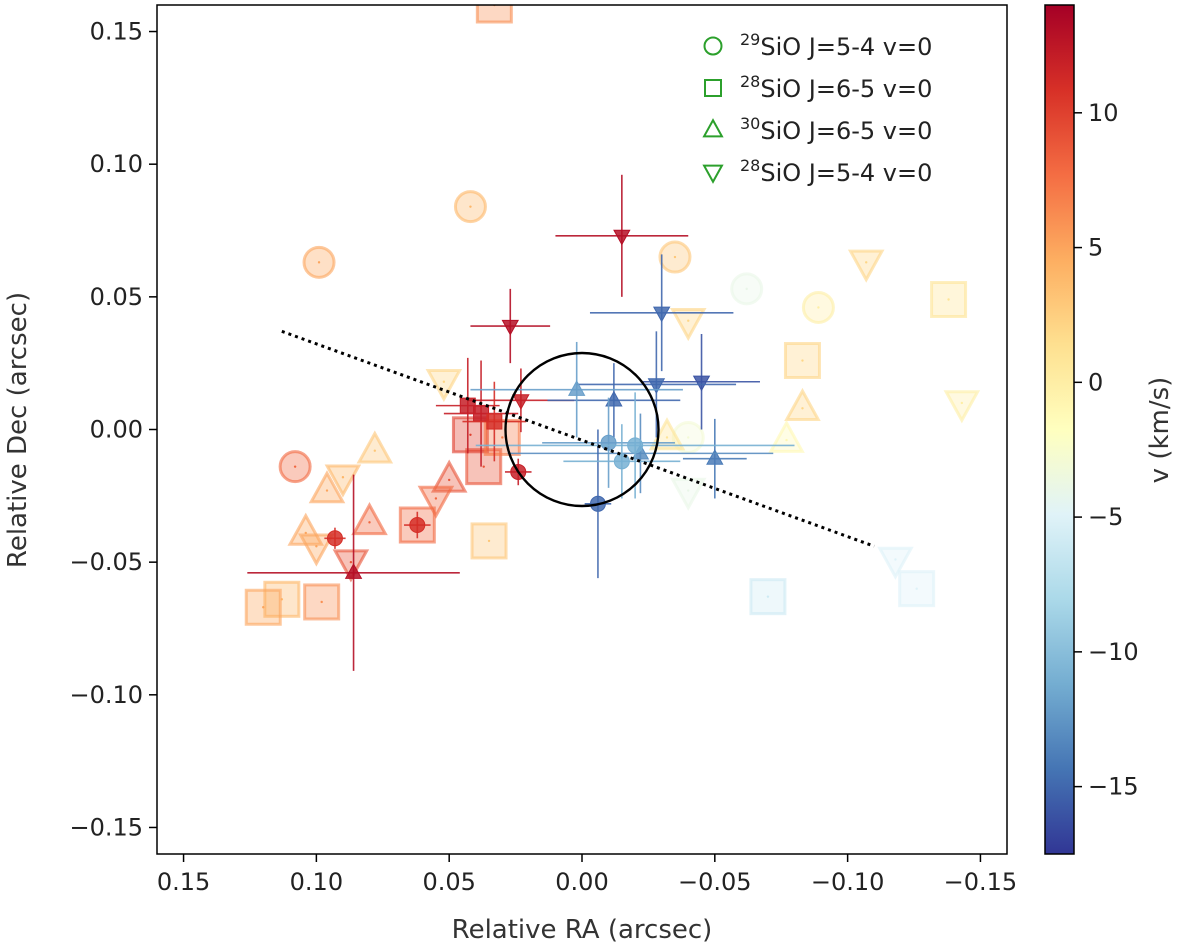  What do you see at coordinates (836, 87) in the screenshot?
I see `legend-label: 28SiO J=6-5 v=0` at bounding box center [836, 87].